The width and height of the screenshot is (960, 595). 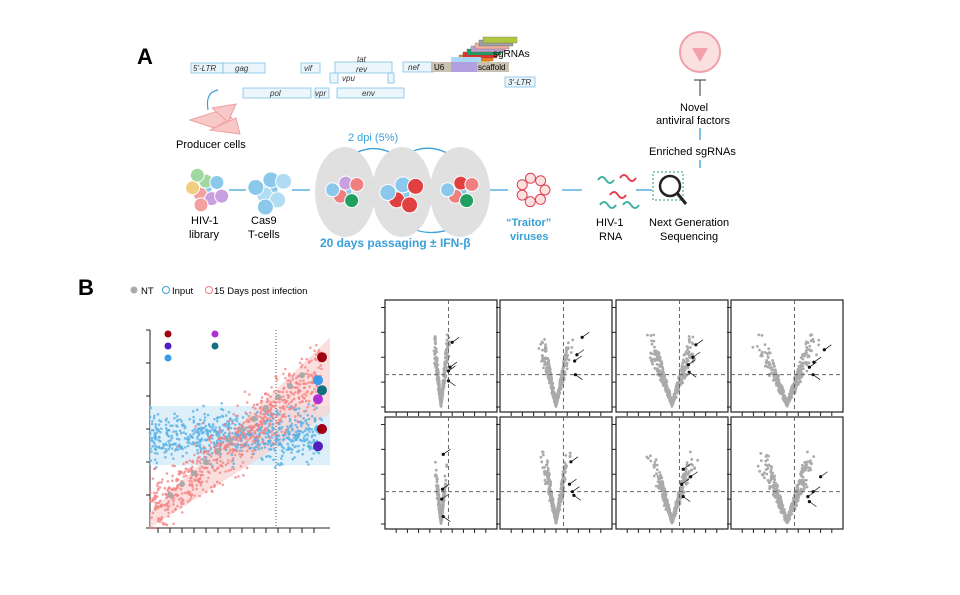 I want to click on arrow-to-producer, so click(x=212, y=100).